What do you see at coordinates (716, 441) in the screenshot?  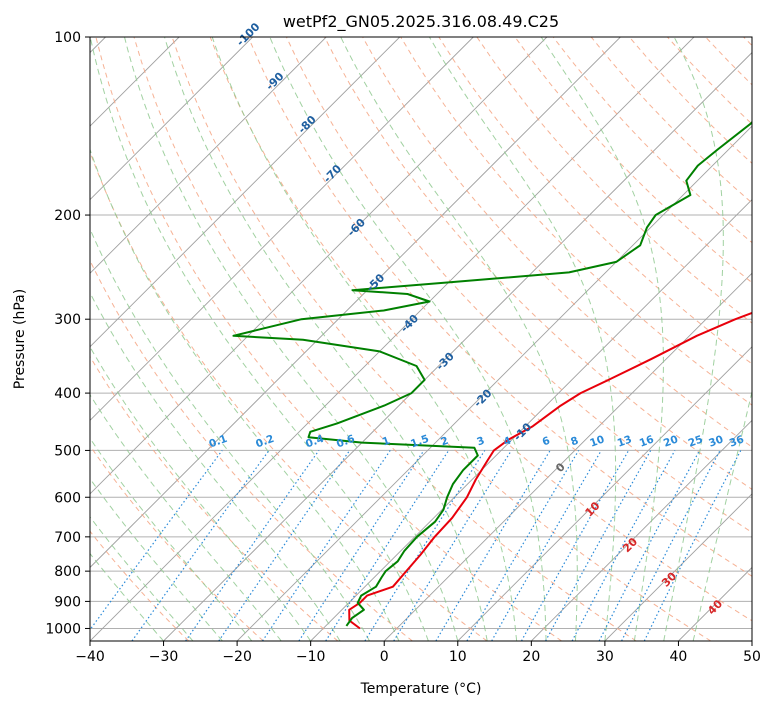 I see `mixing-ratio-label: 30` at bounding box center [716, 441].